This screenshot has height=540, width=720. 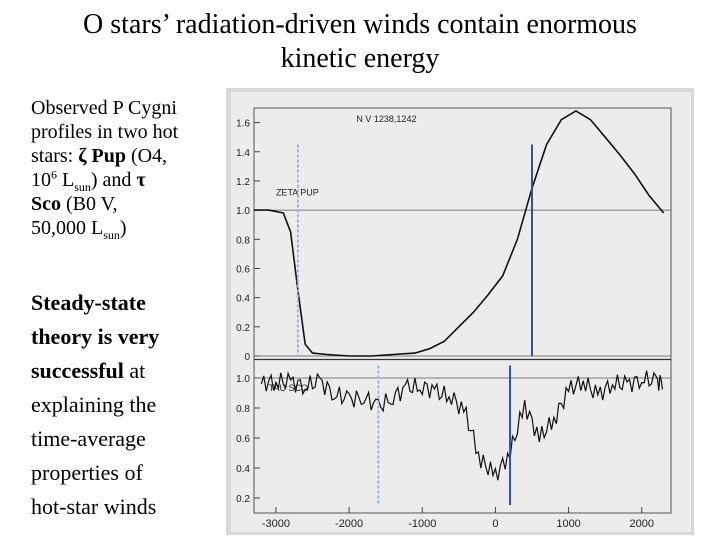 I want to click on sco-label: Sco, so click(x=46, y=204).